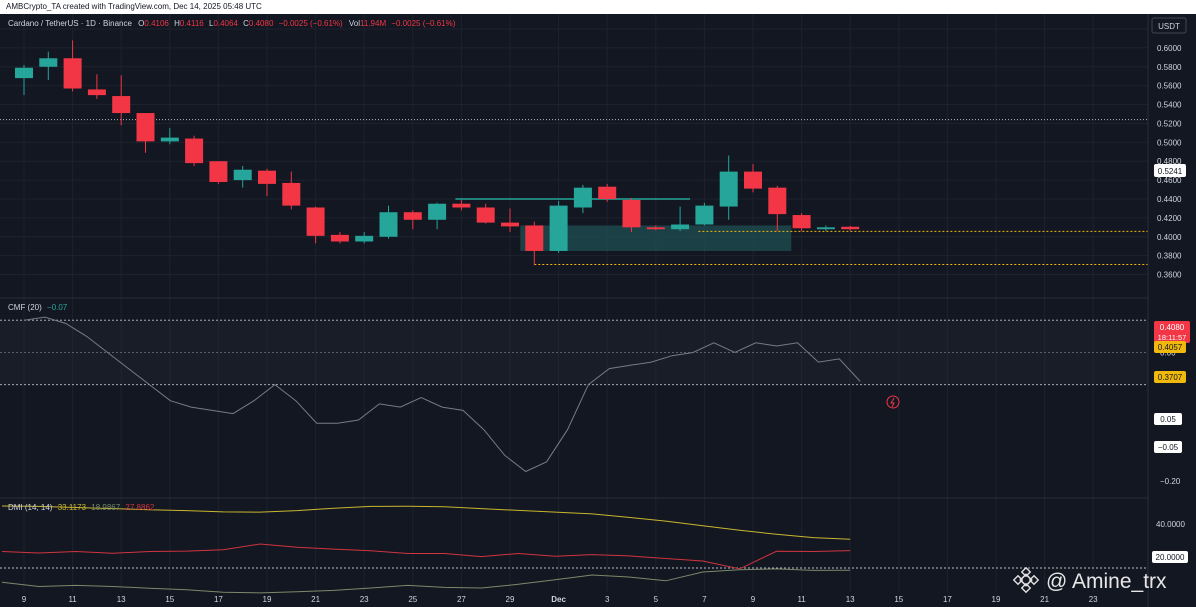 This screenshot has height=607, width=1196. What do you see at coordinates (261, 23) in the screenshot?
I see `close-value: 0.4080` at bounding box center [261, 23].